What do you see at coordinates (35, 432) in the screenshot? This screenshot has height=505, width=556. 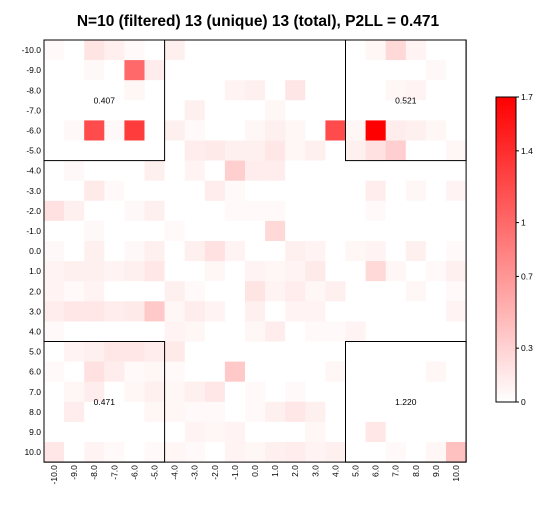 I see `y-tick-label: 9.0` at bounding box center [35, 432].